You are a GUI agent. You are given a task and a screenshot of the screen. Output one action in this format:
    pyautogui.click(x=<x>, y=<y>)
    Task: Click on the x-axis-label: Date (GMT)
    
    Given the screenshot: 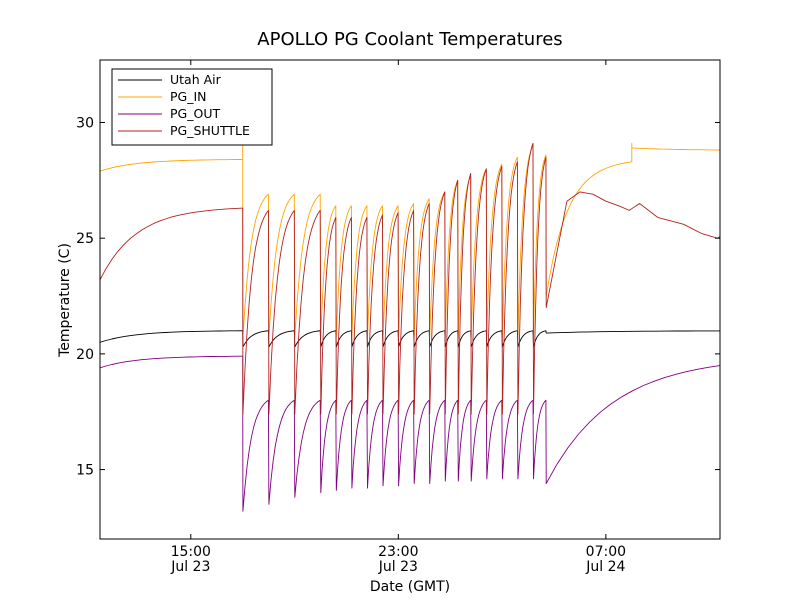 What is the action you would take?
    pyautogui.click(x=410, y=587)
    